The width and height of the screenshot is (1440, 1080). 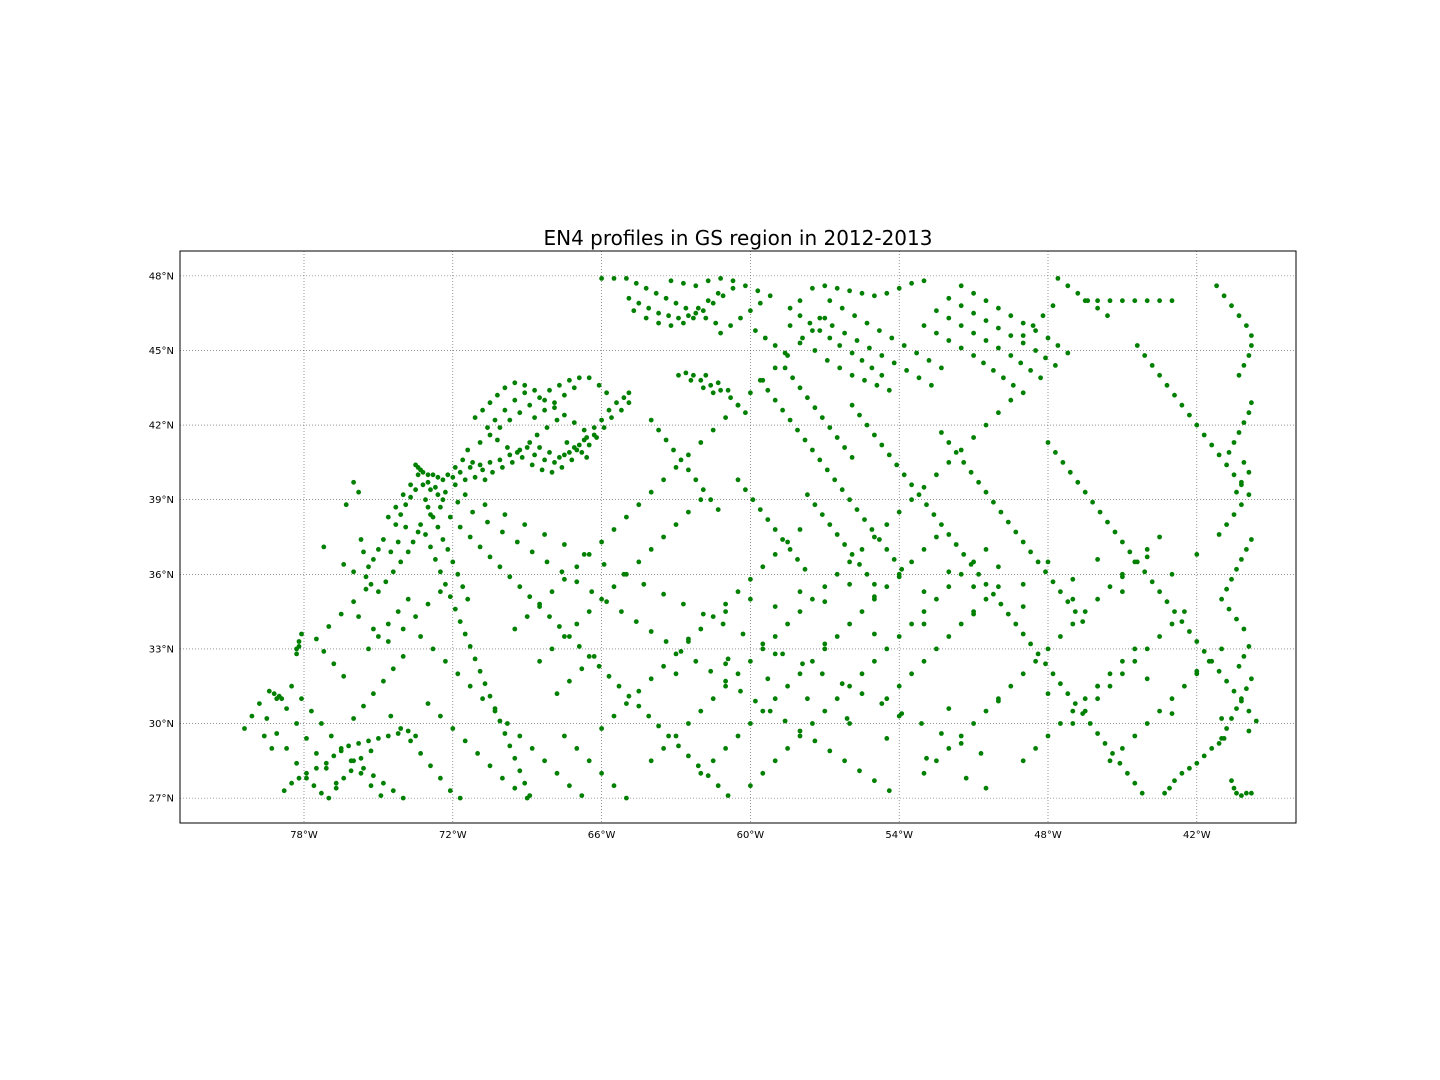 I want to click on x-tick-label: 42°W, so click(x=1197, y=835).